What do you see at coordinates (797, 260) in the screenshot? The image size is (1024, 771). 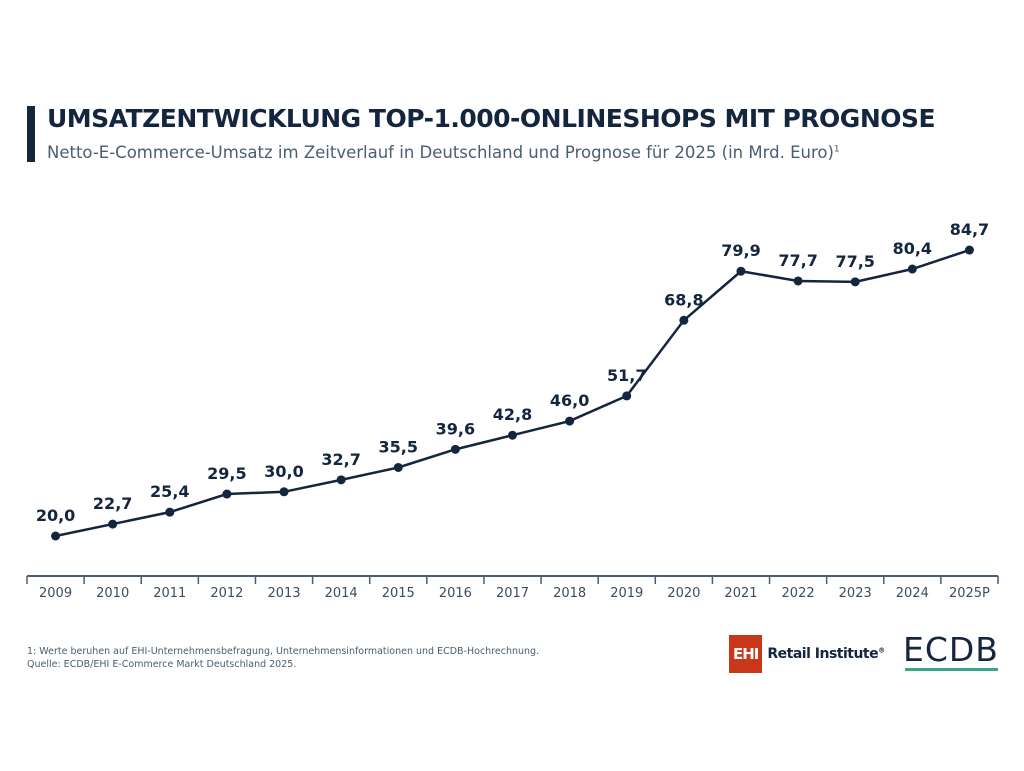 I see `data-label: 77,7` at bounding box center [797, 260].